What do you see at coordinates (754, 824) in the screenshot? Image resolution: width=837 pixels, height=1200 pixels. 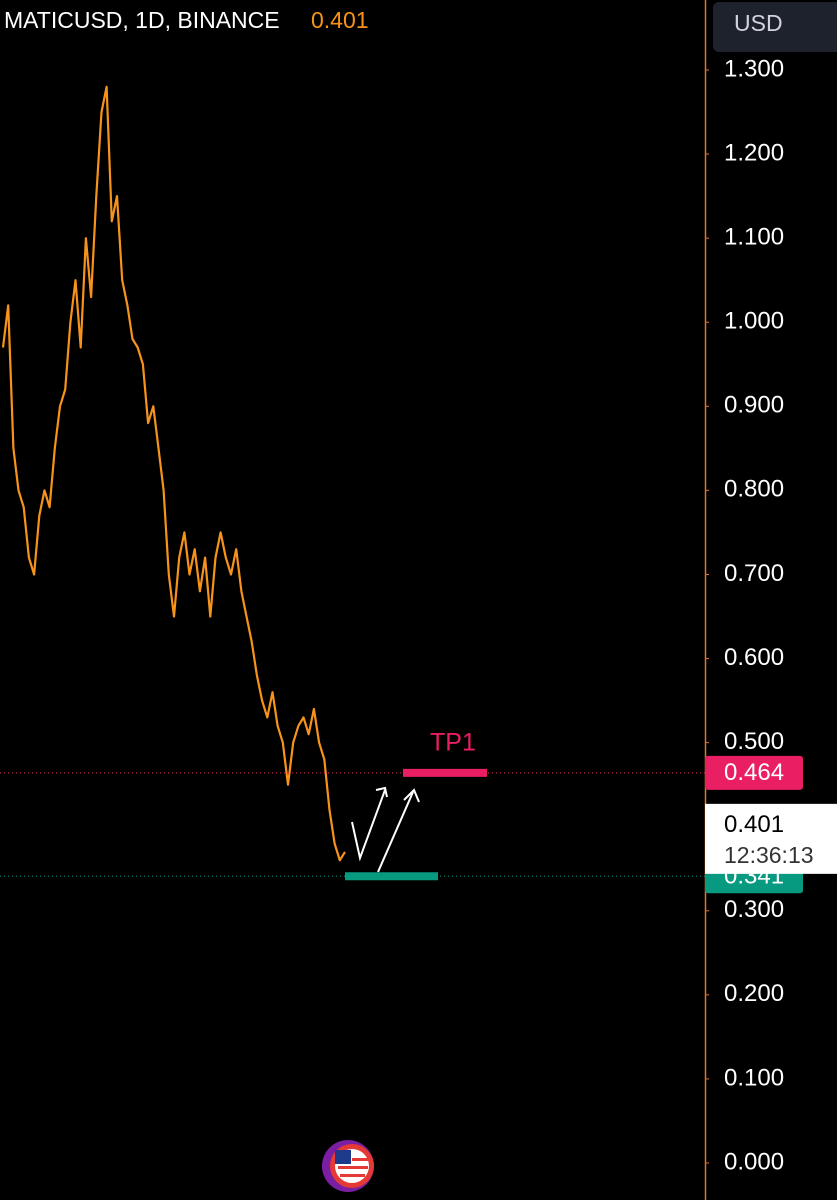 I see `current-price: 0.401` at bounding box center [754, 824].